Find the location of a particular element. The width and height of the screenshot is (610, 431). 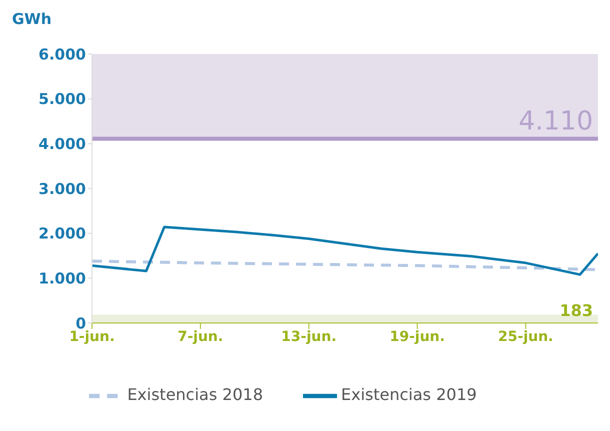

x-tick-label: 13-jun. is located at coordinates (309, 336).